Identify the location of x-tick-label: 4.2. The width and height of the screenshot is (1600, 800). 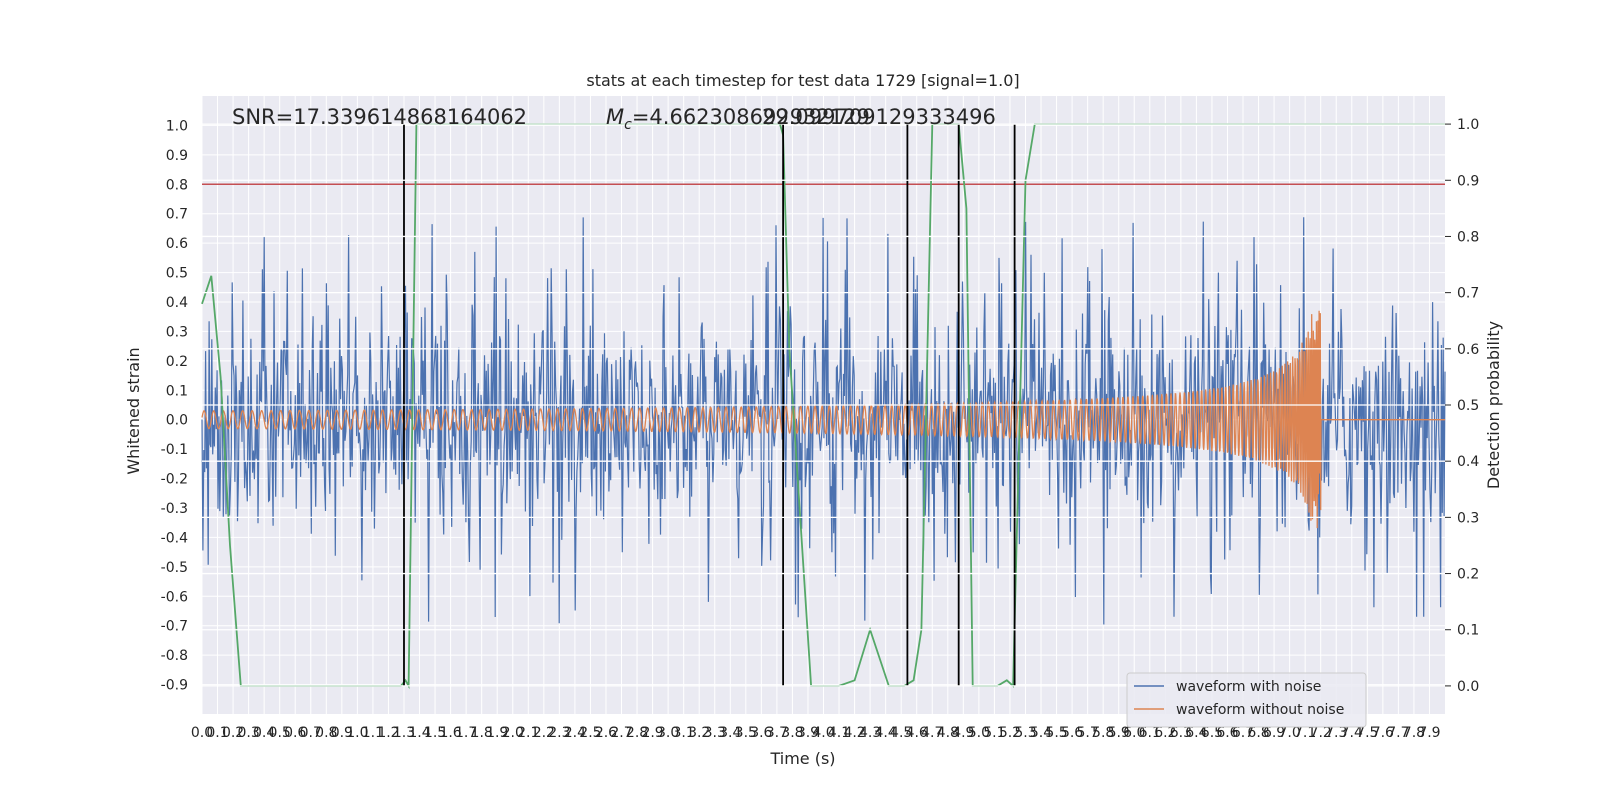
(854, 733).